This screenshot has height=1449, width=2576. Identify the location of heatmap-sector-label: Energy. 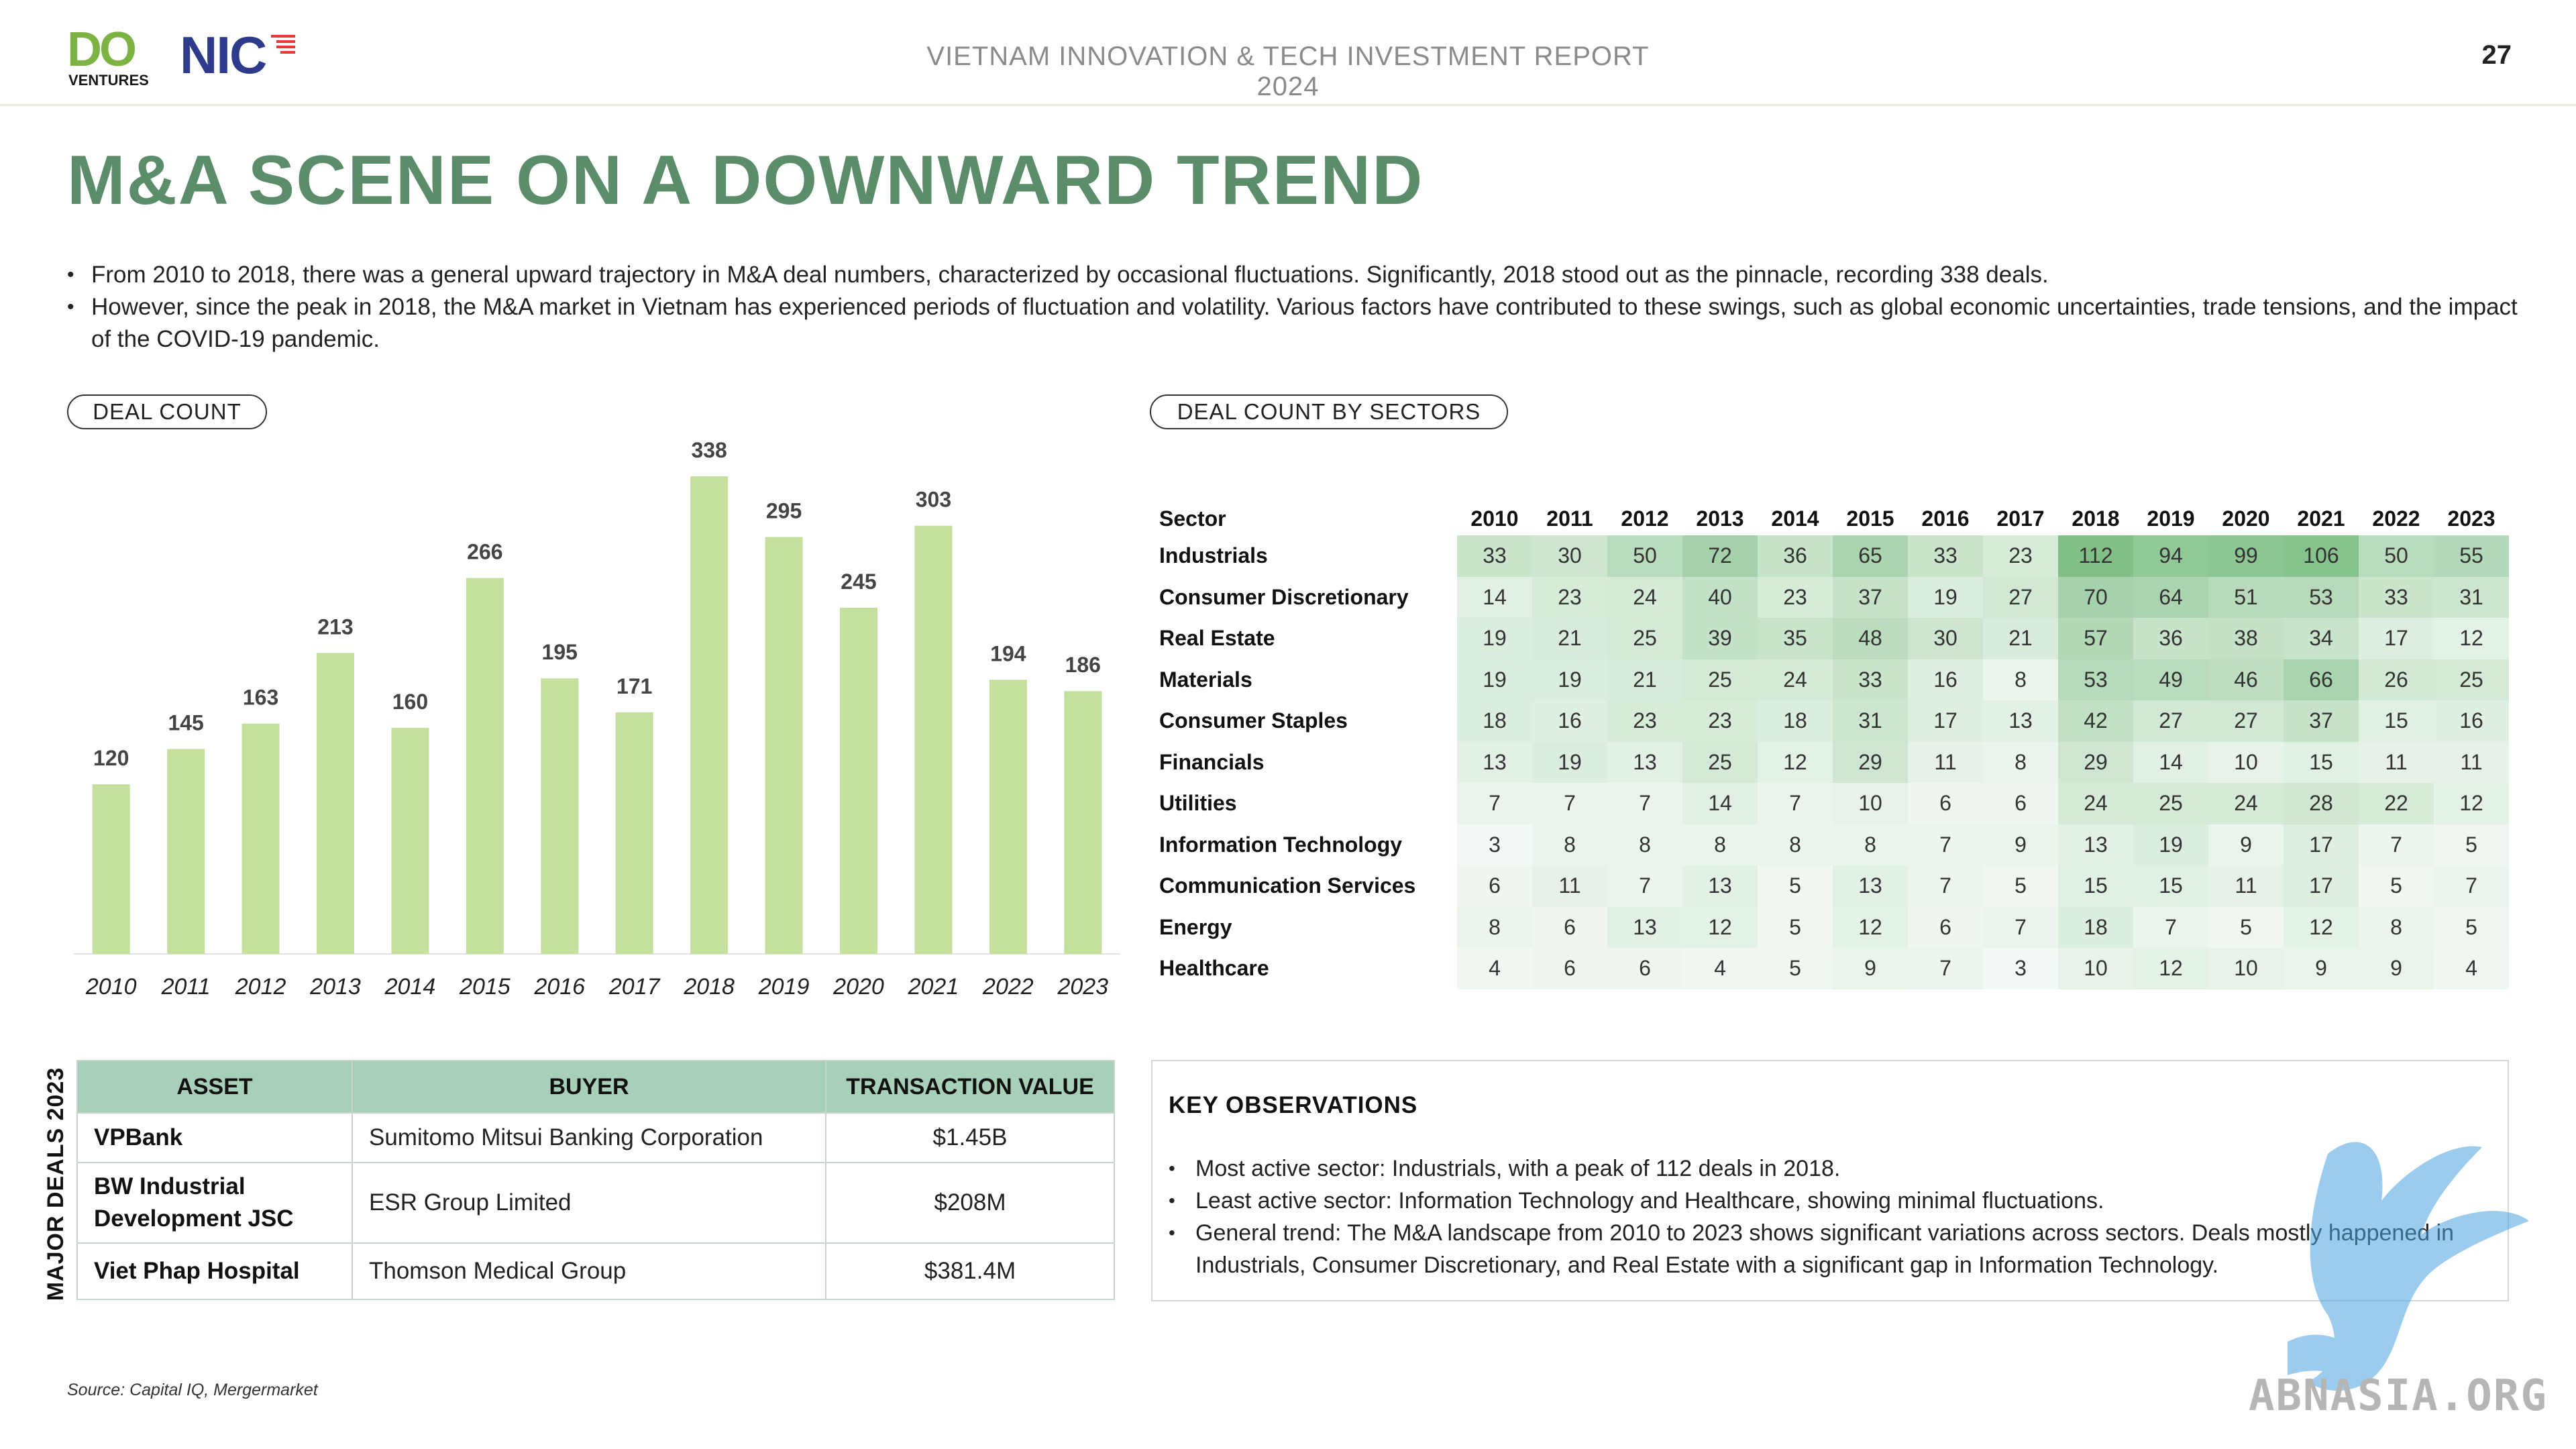
(1195, 926).